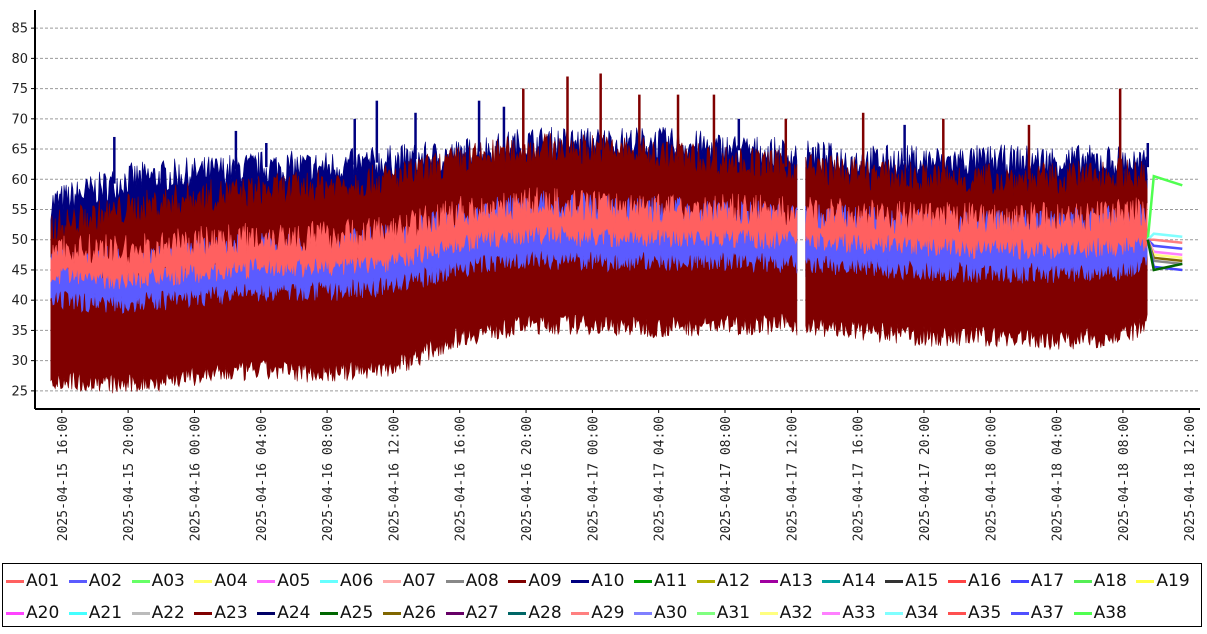 Image resolution: width=1207 pixels, height=634 pixels. I want to click on legend-item: A01, so click(32, 581).